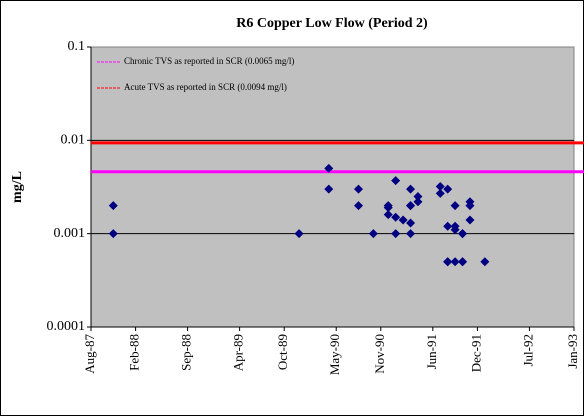  Describe the element at coordinates (475, 353) in the screenshot. I see `x-tick-label: Dec-91` at that location.